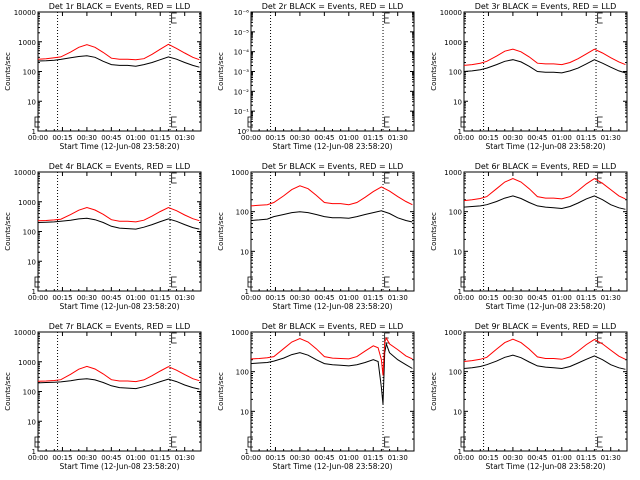 The height and width of the screenshot is (480, 640). I want to click on y-tick-label: 10⁻⁶, so click(242, 13).